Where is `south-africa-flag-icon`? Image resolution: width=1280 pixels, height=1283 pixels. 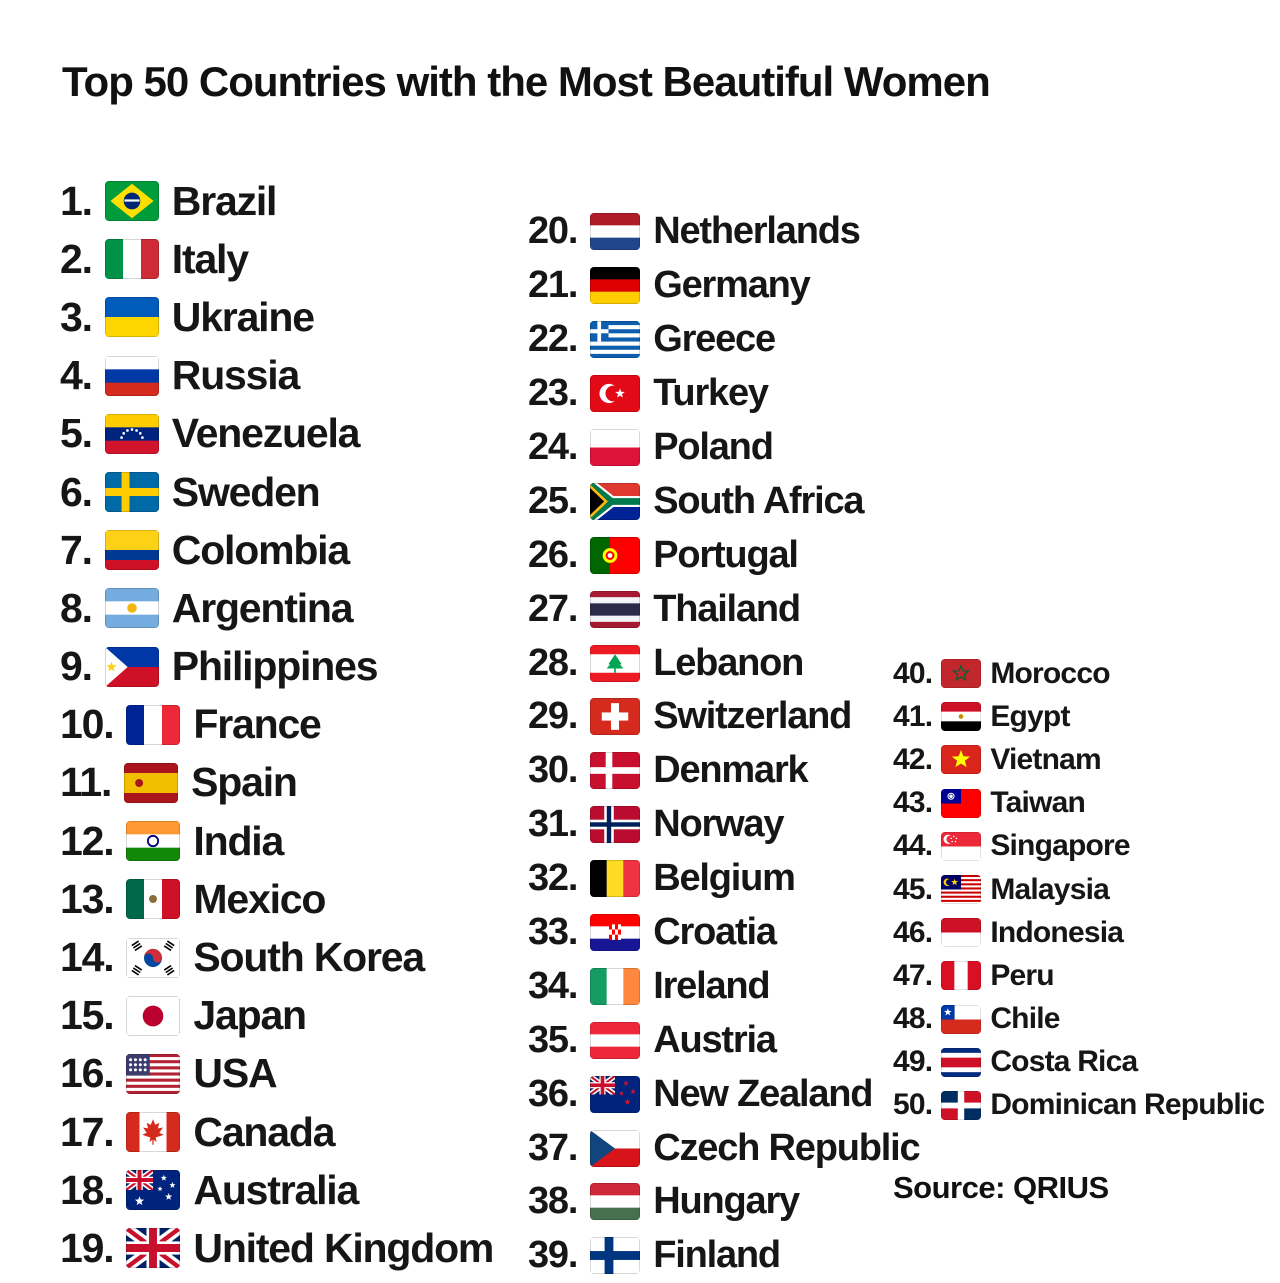
south-africa-flag-icon is located at coordinates (615, 501).